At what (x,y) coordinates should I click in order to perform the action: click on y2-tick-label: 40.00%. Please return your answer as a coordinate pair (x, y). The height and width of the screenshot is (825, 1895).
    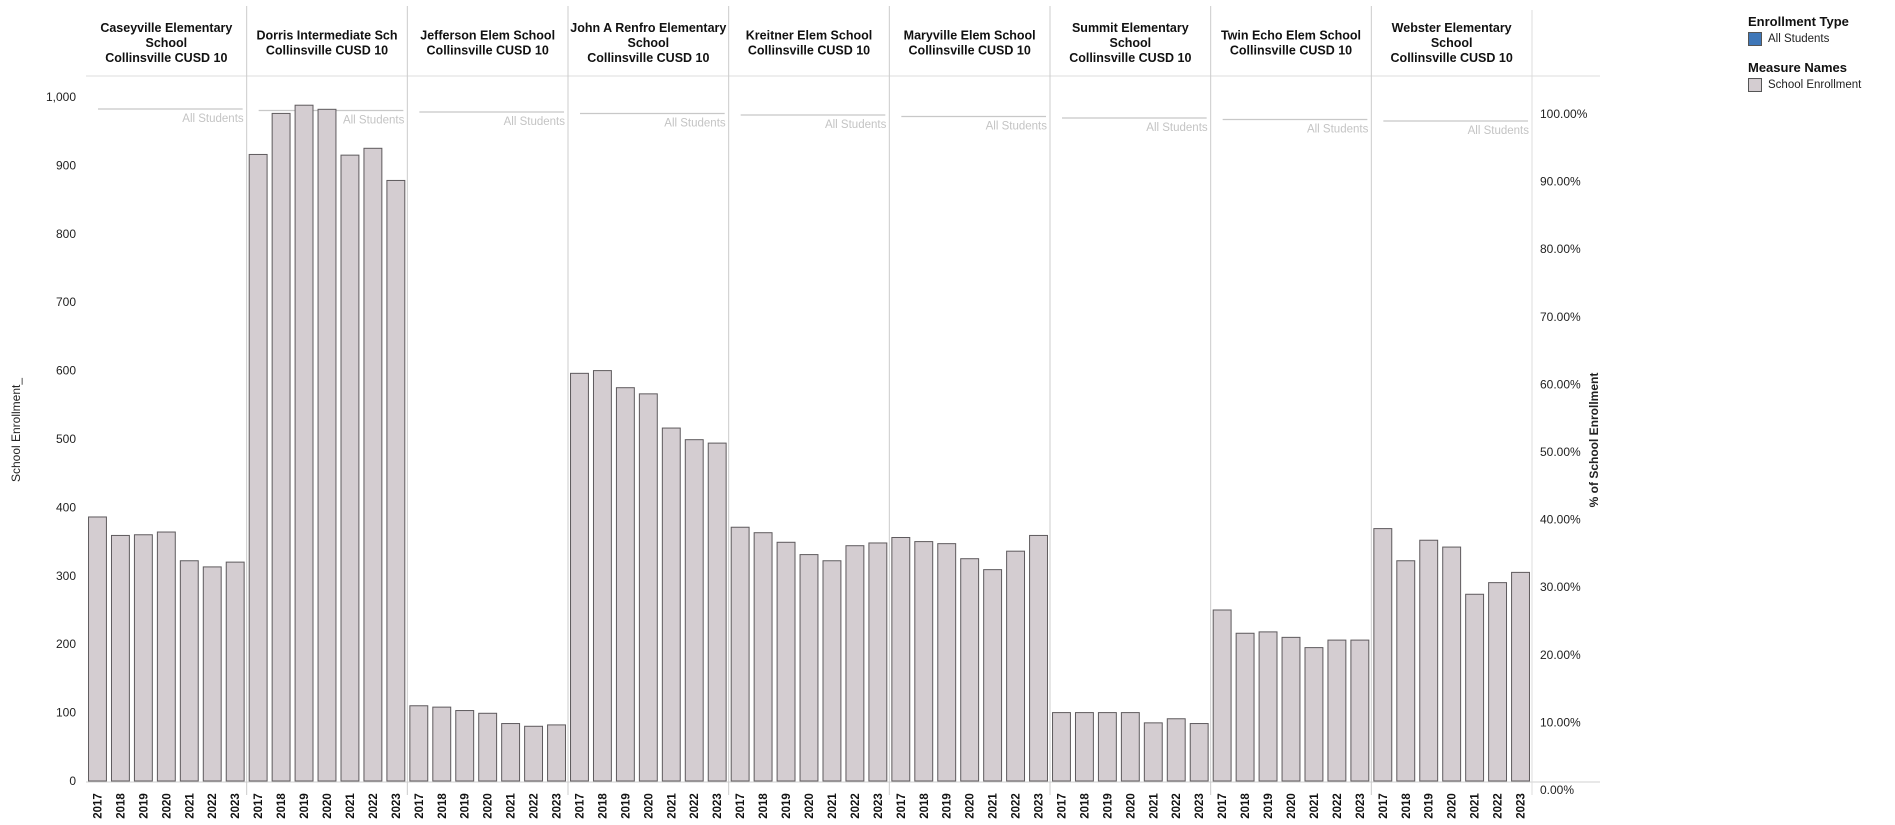
    Looking at the image, I should click on (1560, 520).